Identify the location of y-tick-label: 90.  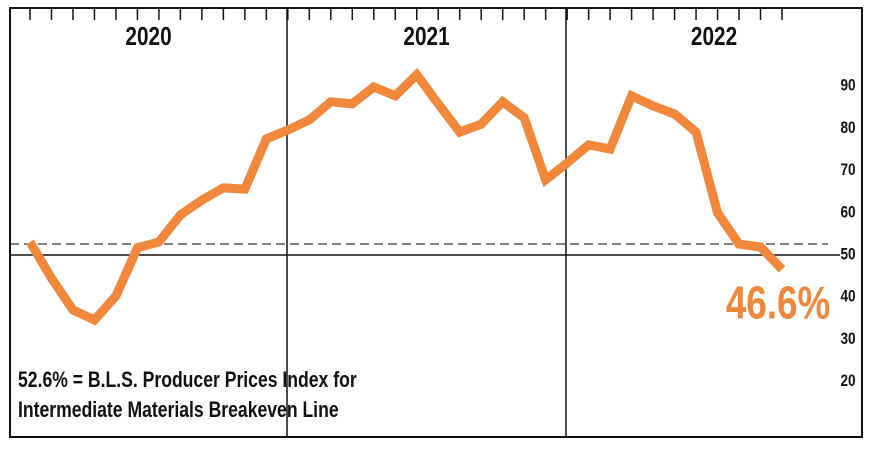
(847, 85).